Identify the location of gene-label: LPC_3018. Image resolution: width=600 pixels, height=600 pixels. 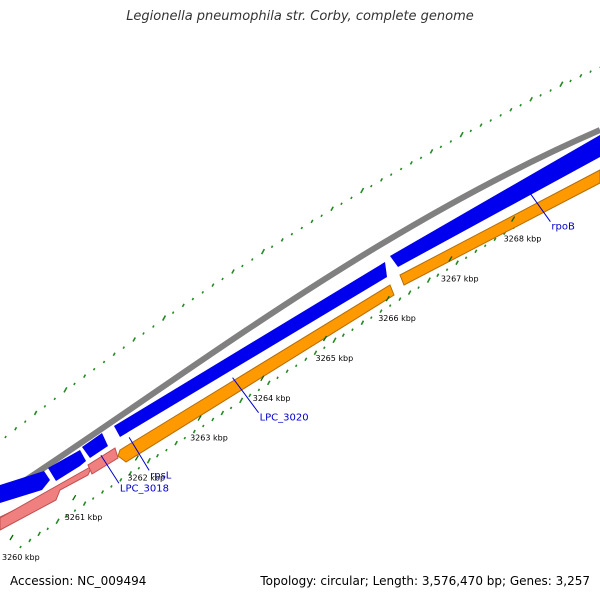
(144, 488).